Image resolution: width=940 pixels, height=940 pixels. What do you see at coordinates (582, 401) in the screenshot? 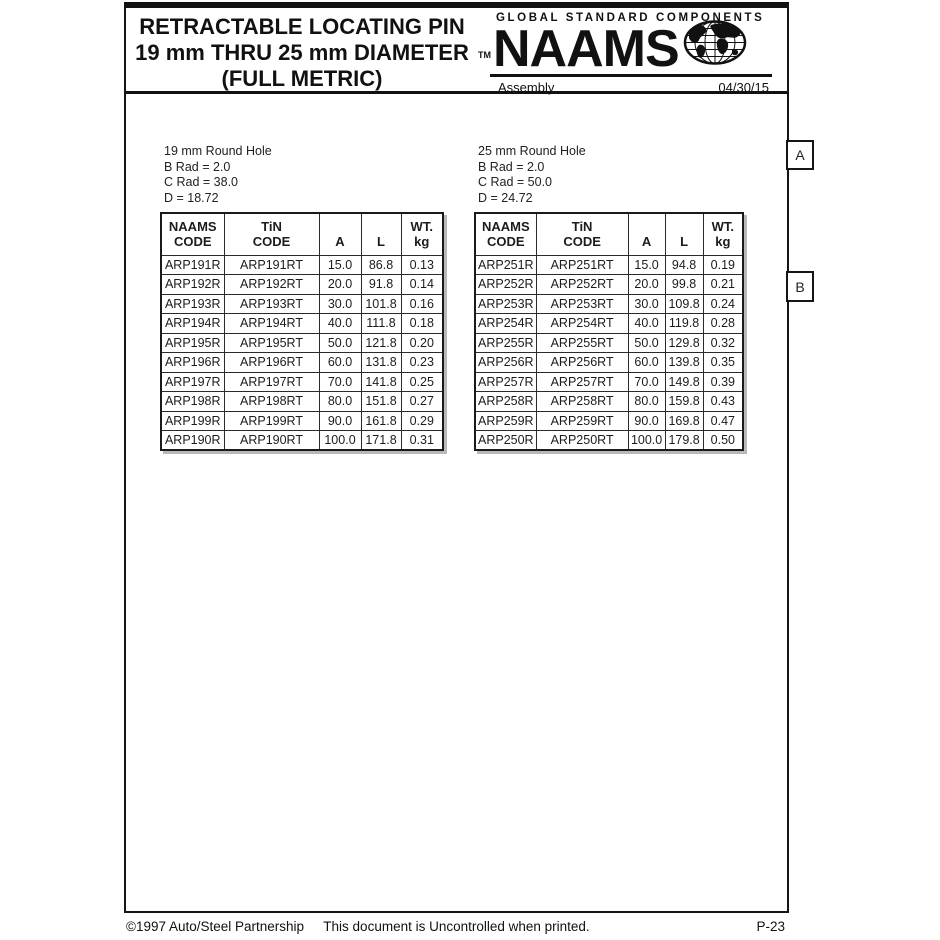
I see `table-cell: ARP258RT` at bounding box center [582, 401].